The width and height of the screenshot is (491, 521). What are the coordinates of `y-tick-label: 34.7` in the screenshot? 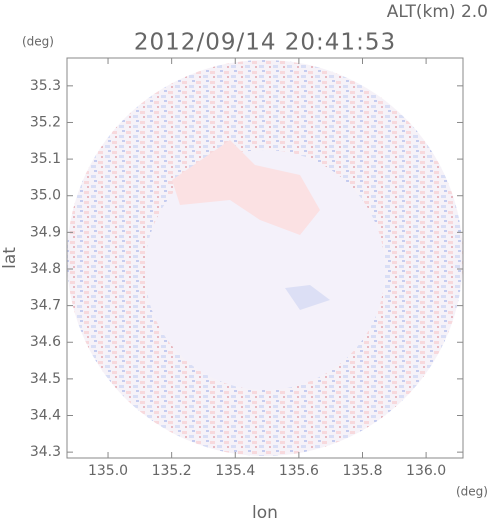 It's located at (45, 306).